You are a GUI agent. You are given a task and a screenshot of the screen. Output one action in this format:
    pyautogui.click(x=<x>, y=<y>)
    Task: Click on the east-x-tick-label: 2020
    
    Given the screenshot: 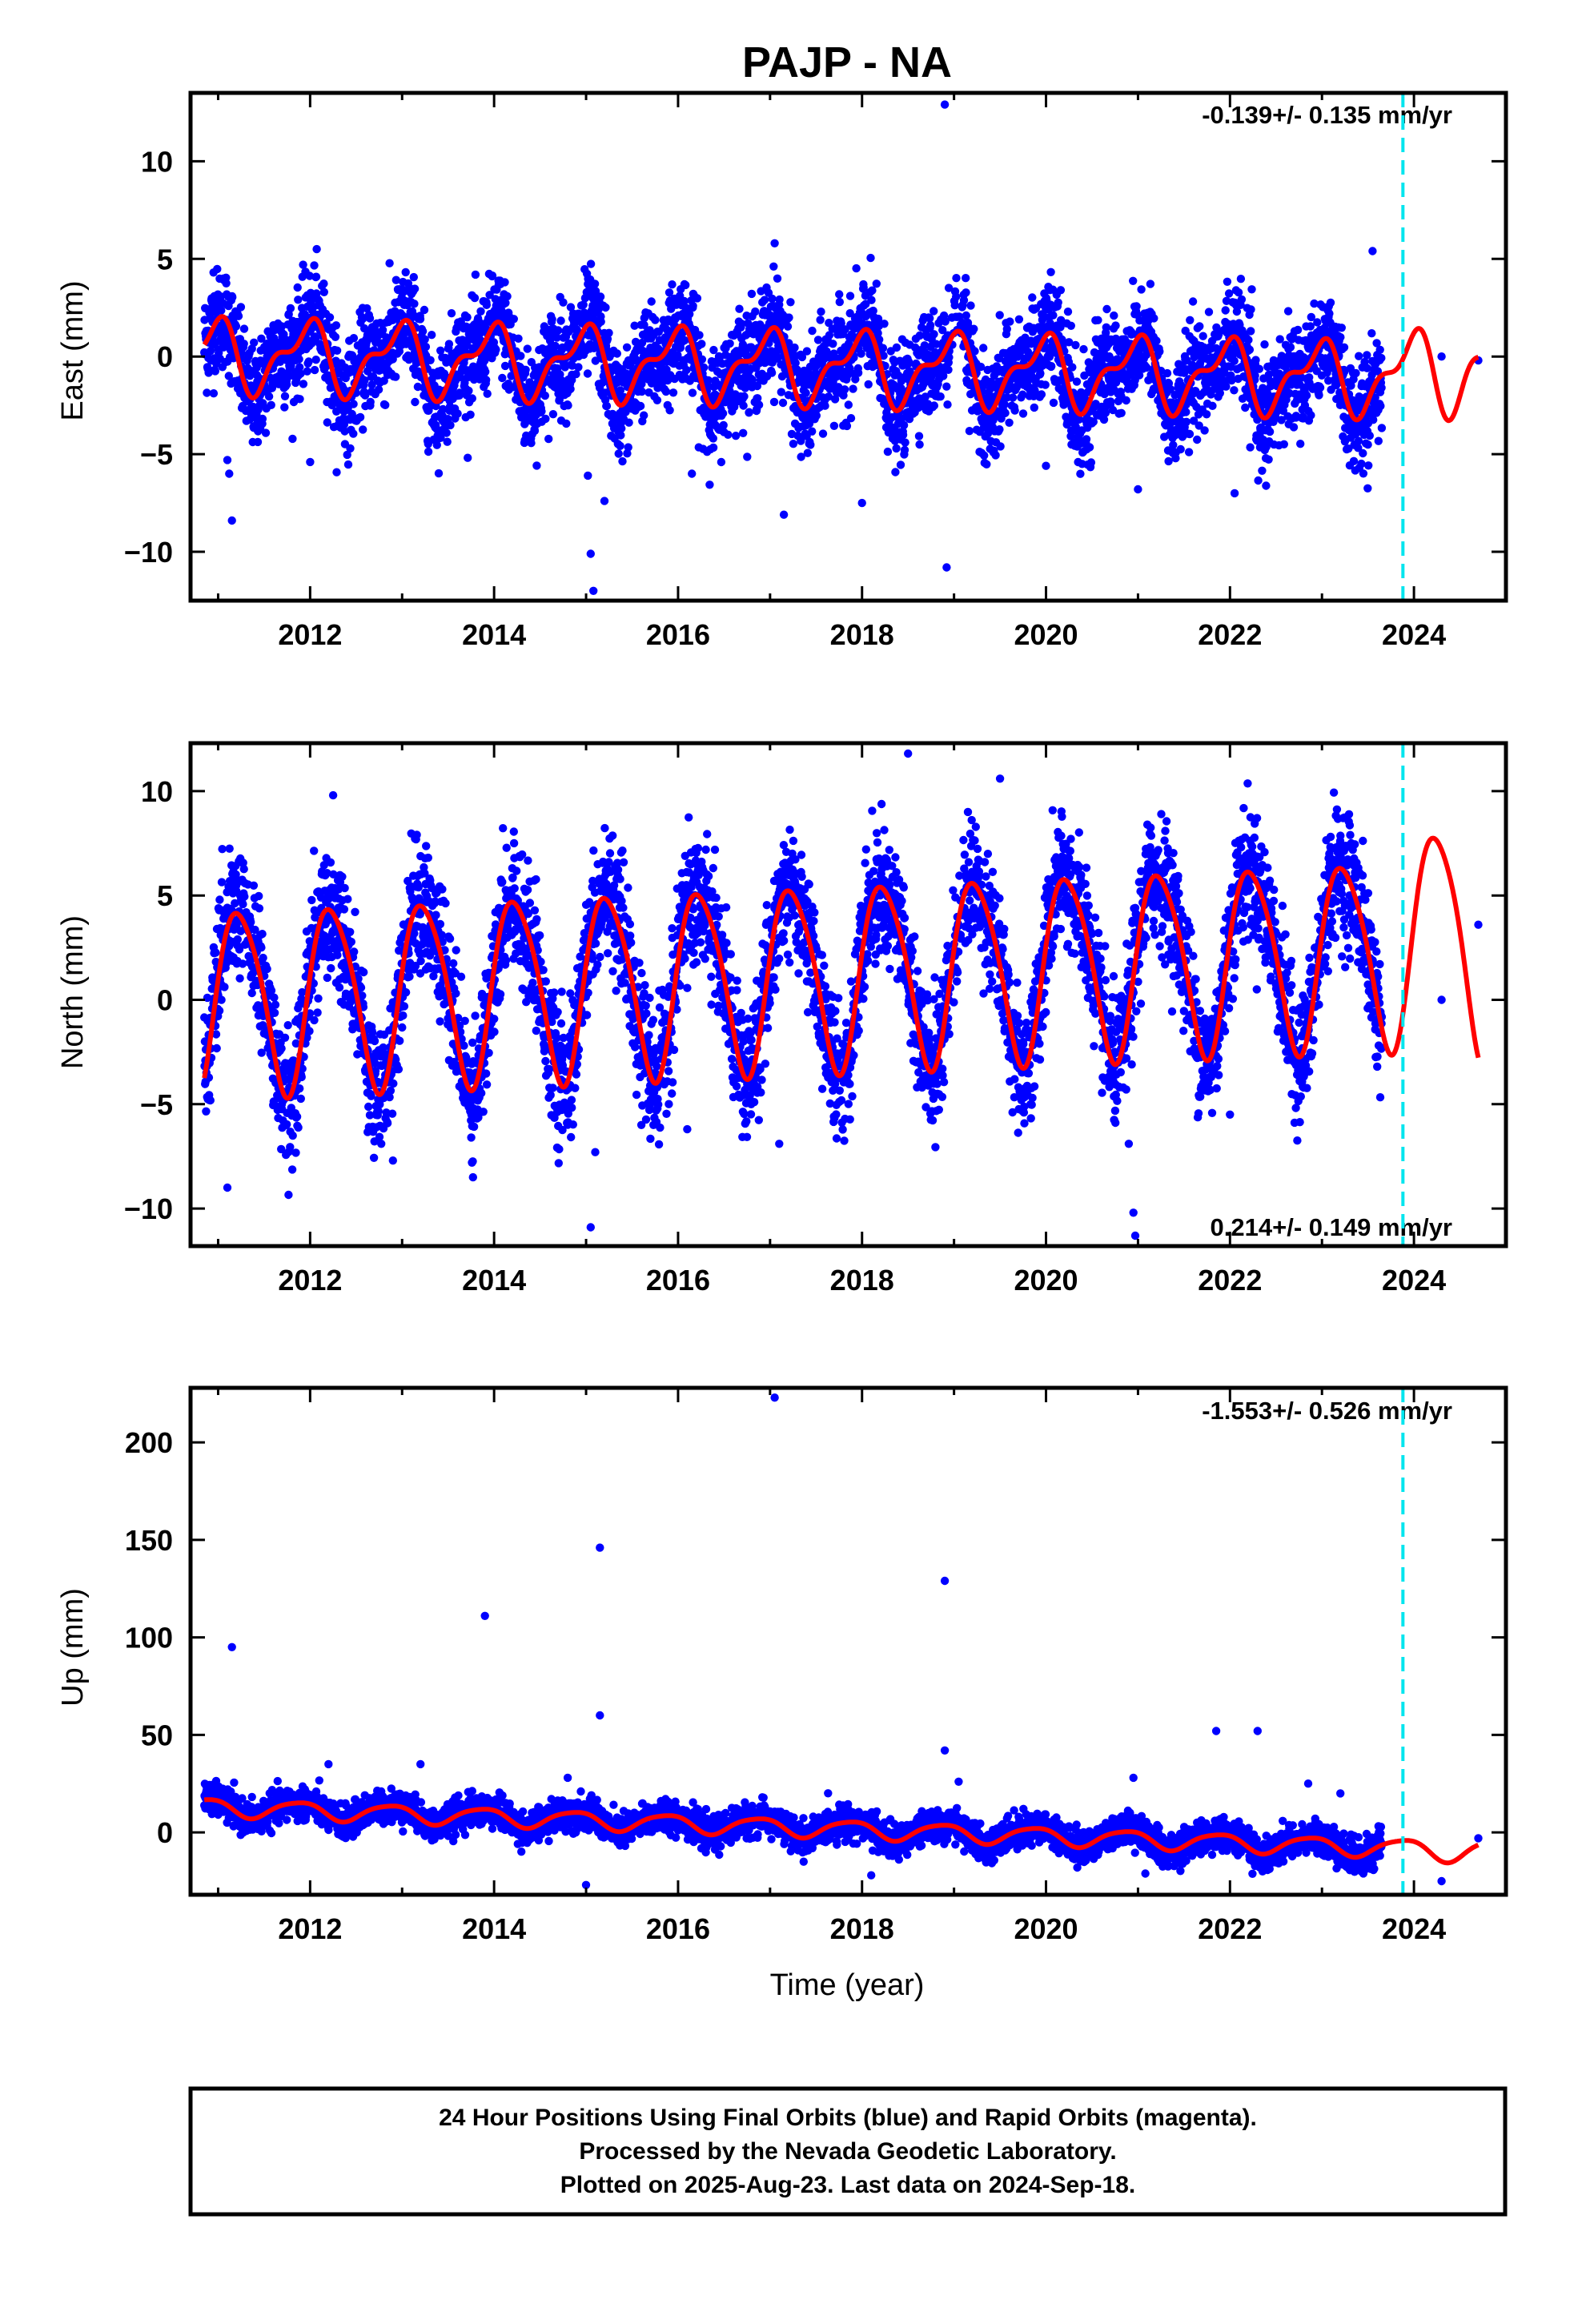 What is the action you would take?
    pyautogui.click(x=1046, y=634)
    